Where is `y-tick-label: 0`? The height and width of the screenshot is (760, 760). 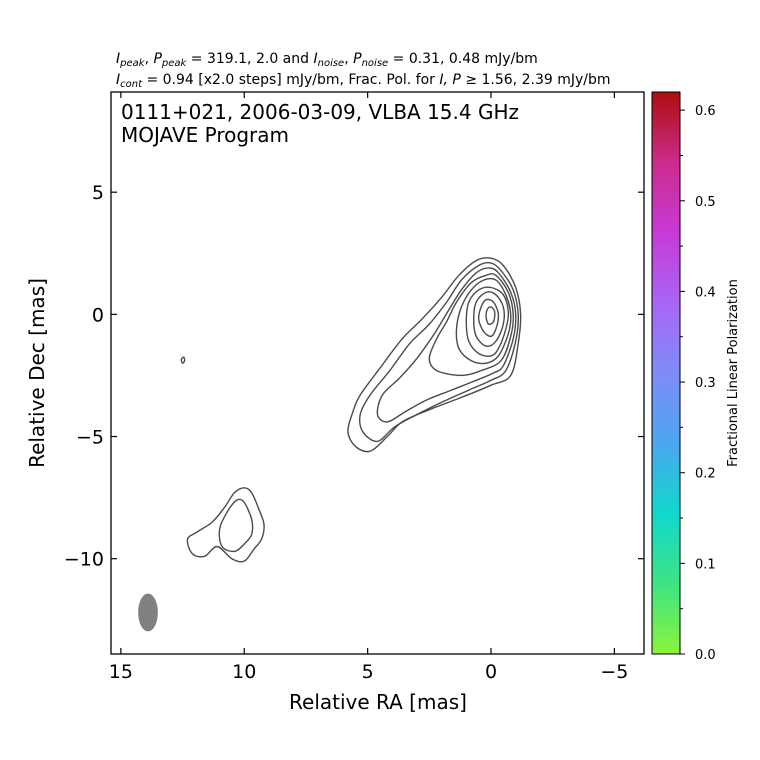
y-tick-label: 0 is located at coordinates (98, 315).